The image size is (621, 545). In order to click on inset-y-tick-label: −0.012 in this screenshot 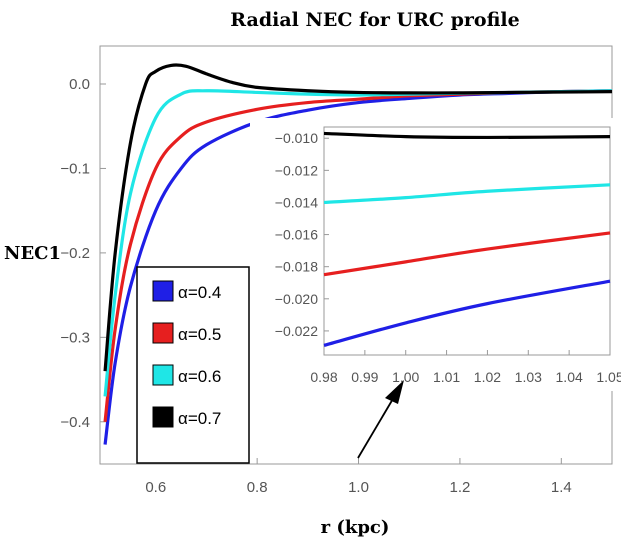, I will do `click(296, 170)`.